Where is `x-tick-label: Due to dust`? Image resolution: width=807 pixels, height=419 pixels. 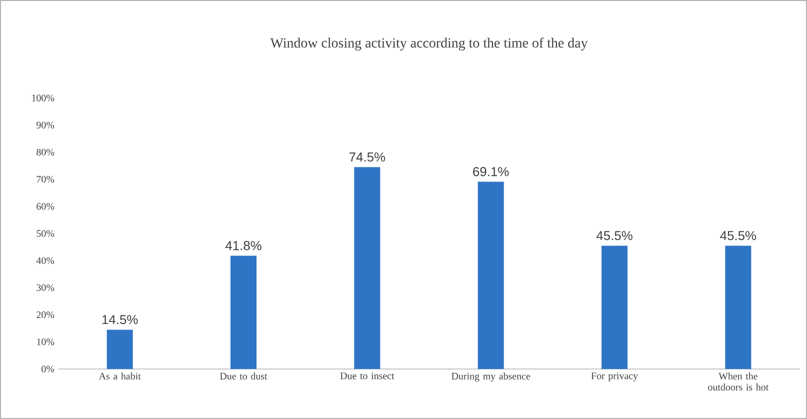 x-tick-label: Due to dust is located at coordinates (244, 376).